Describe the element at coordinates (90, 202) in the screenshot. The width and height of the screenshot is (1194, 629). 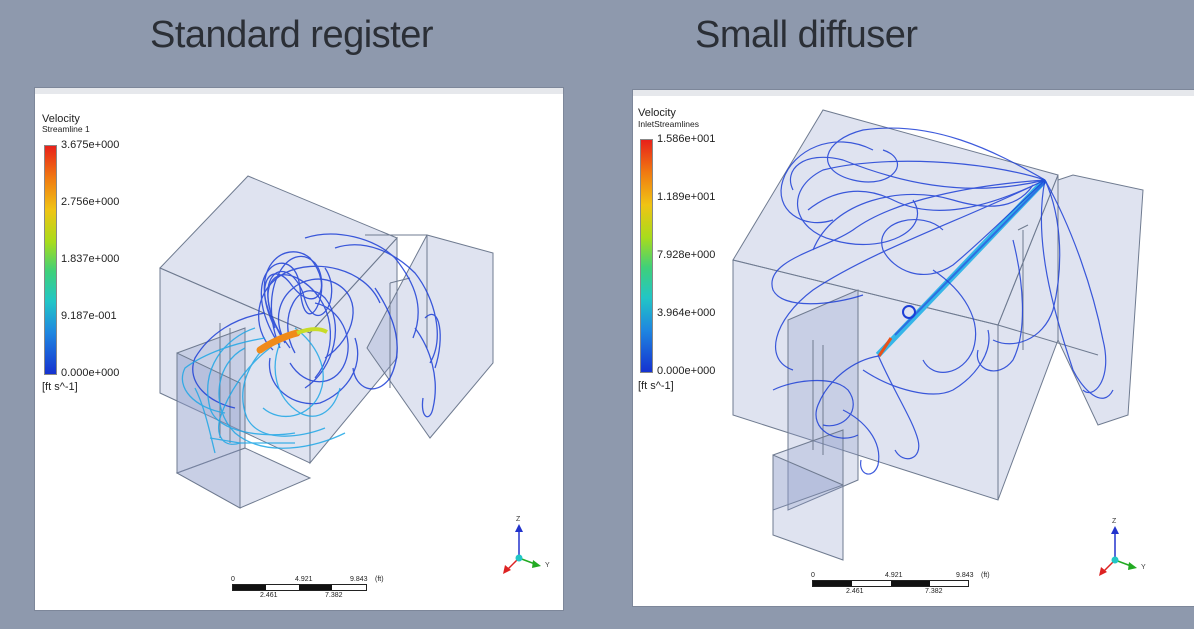
I see `legend-tick-2: 2.756e+000` at that location.